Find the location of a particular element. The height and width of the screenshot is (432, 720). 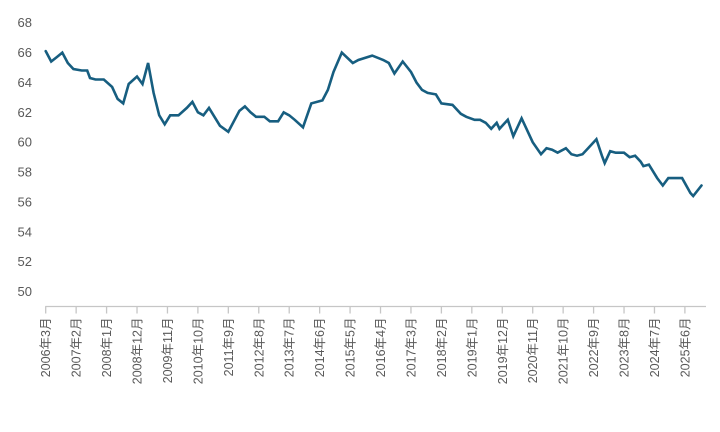

x-axis-tick-label: 2025年6月 is located at coordinates (685, 348).